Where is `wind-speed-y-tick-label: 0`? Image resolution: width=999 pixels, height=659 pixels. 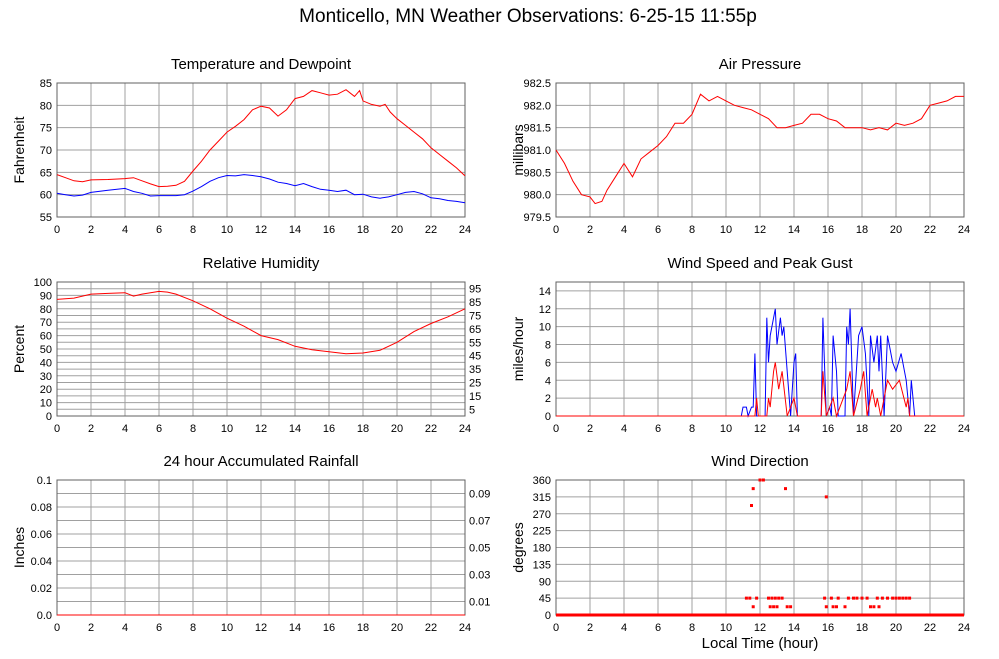 wind-speed-y-tick-label: 0 is located at coordinates (548, 417).